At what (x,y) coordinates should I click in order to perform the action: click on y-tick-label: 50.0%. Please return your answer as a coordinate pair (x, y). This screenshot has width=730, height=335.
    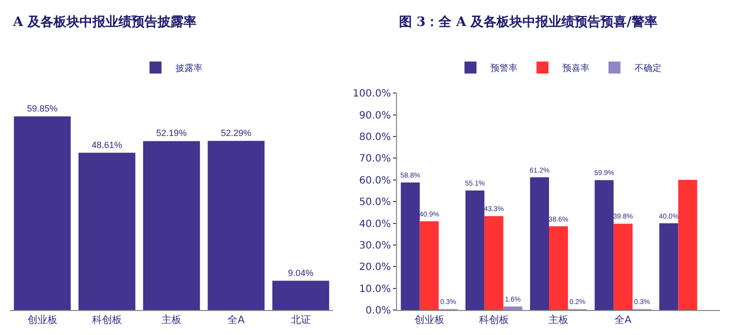
    Looking at the image, I should click on (375, 202).